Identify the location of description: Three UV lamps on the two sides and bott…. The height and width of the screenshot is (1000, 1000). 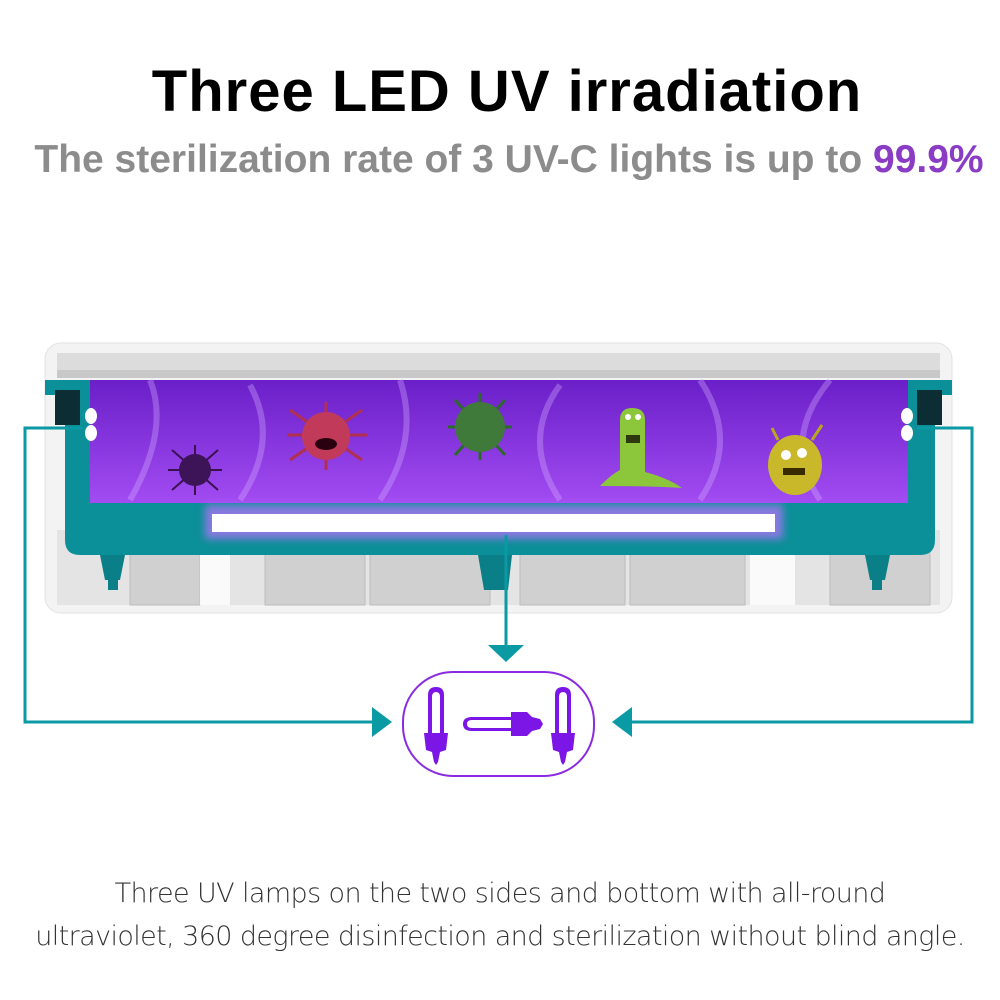
(500, 915).